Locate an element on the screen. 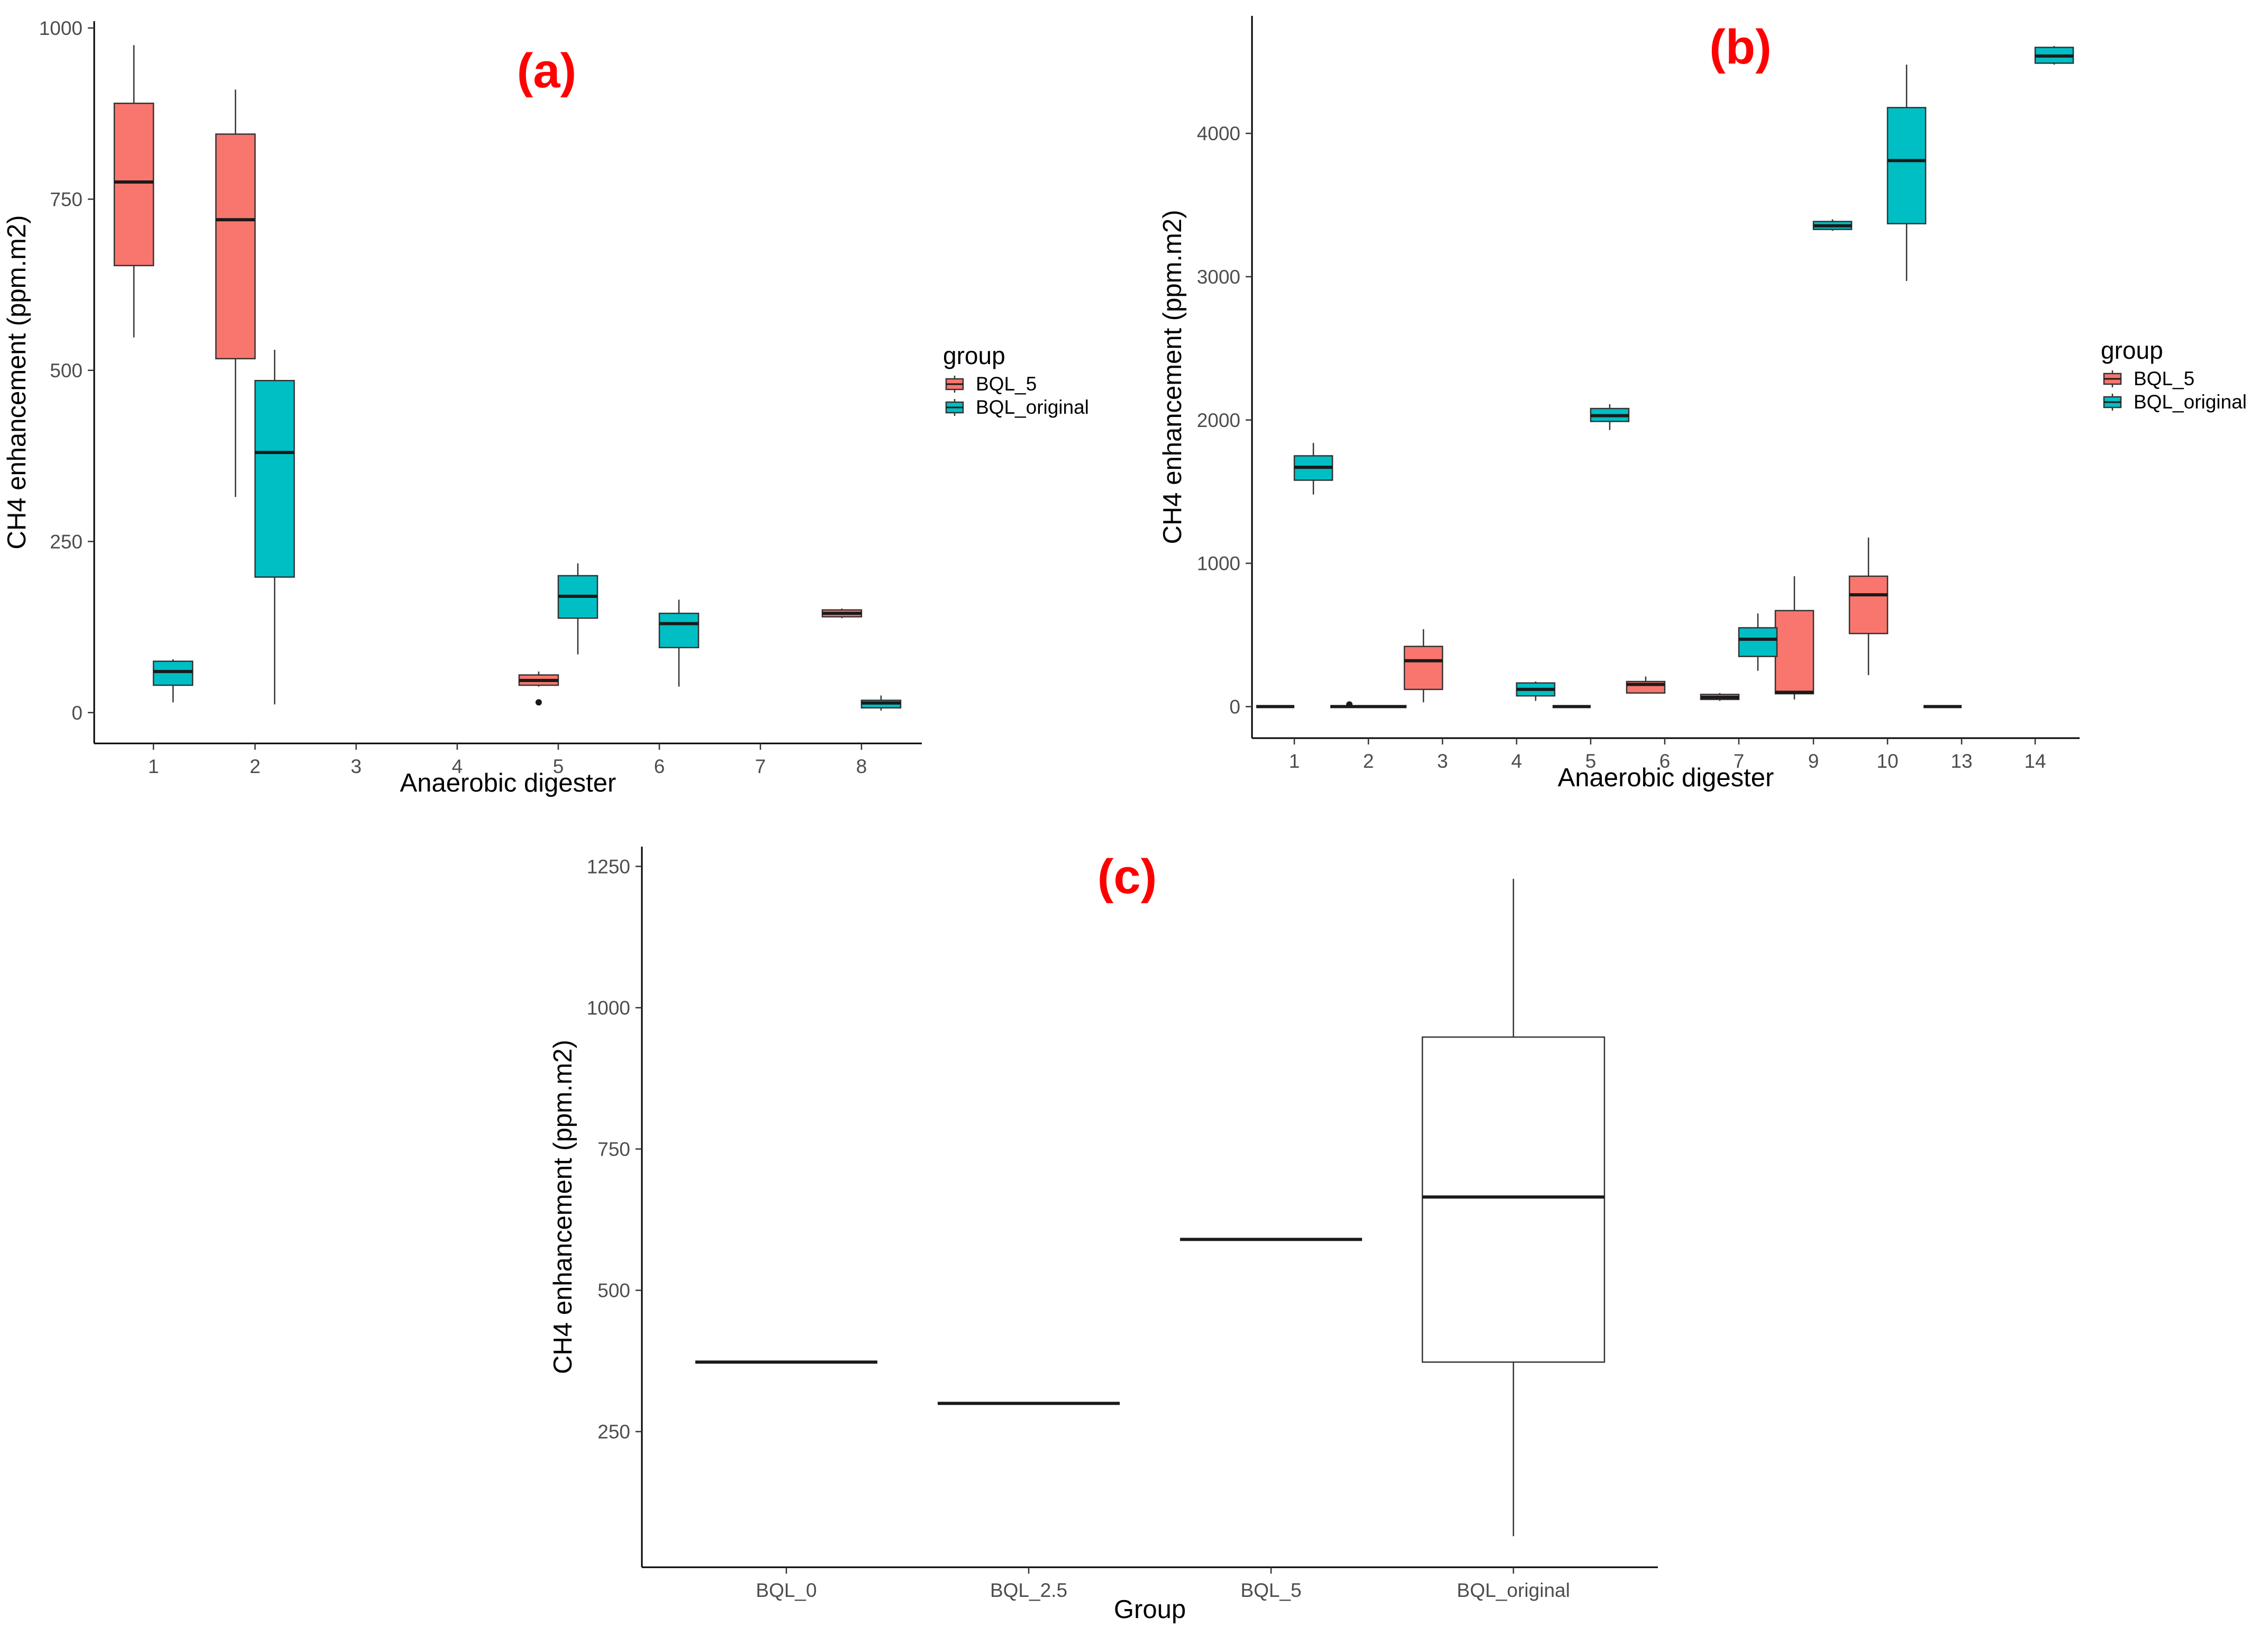  x-tick-label: 13 is located at coordinates (1961, 761).